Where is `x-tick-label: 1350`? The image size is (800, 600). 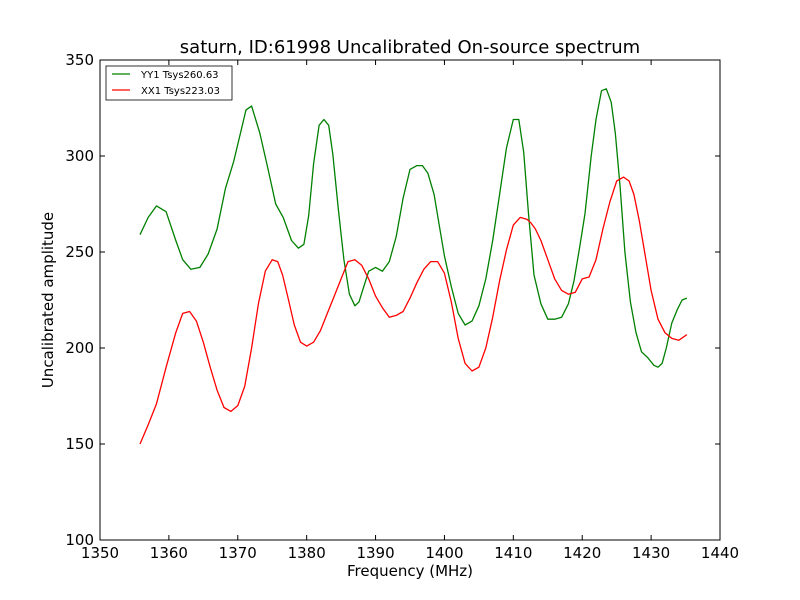 x-tick-label: 1350 is located at coordinates (100, 553).